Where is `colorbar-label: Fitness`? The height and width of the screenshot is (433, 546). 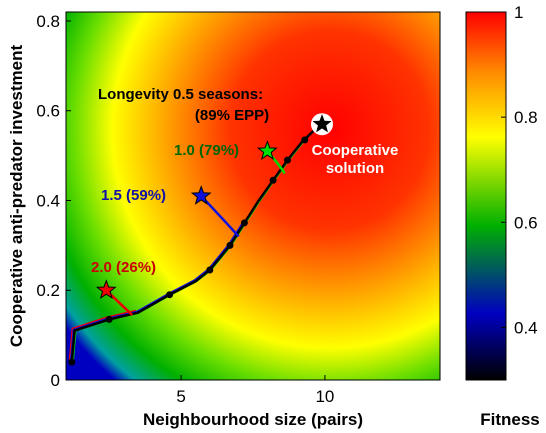 colorbar-label: Fitness is located at coordinates (510, 419).